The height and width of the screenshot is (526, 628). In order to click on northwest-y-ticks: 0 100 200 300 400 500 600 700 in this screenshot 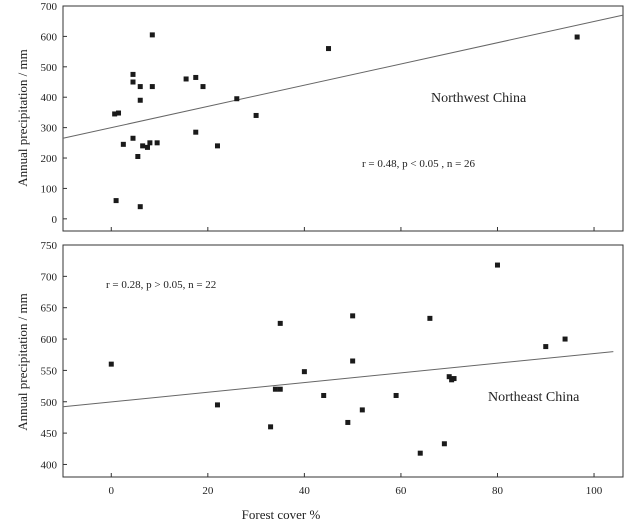, I will do `click(54, 113)`.